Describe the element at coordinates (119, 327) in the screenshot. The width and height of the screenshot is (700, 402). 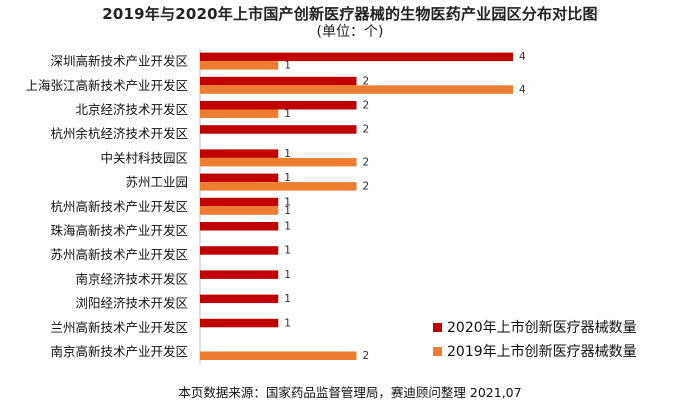
I see `category-label: 兰州高新技术产业开发区` at that location.